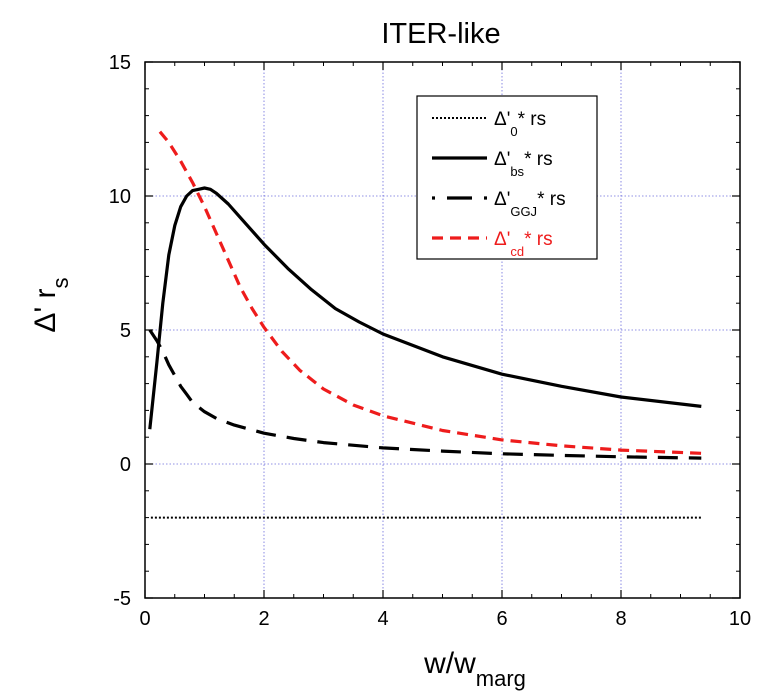 This screenshot has width=758, height=695. What do you see at coordinates (45, 302) in the screenshot?
I see `y-axis-title-gap` at bounding box center [45, 302].